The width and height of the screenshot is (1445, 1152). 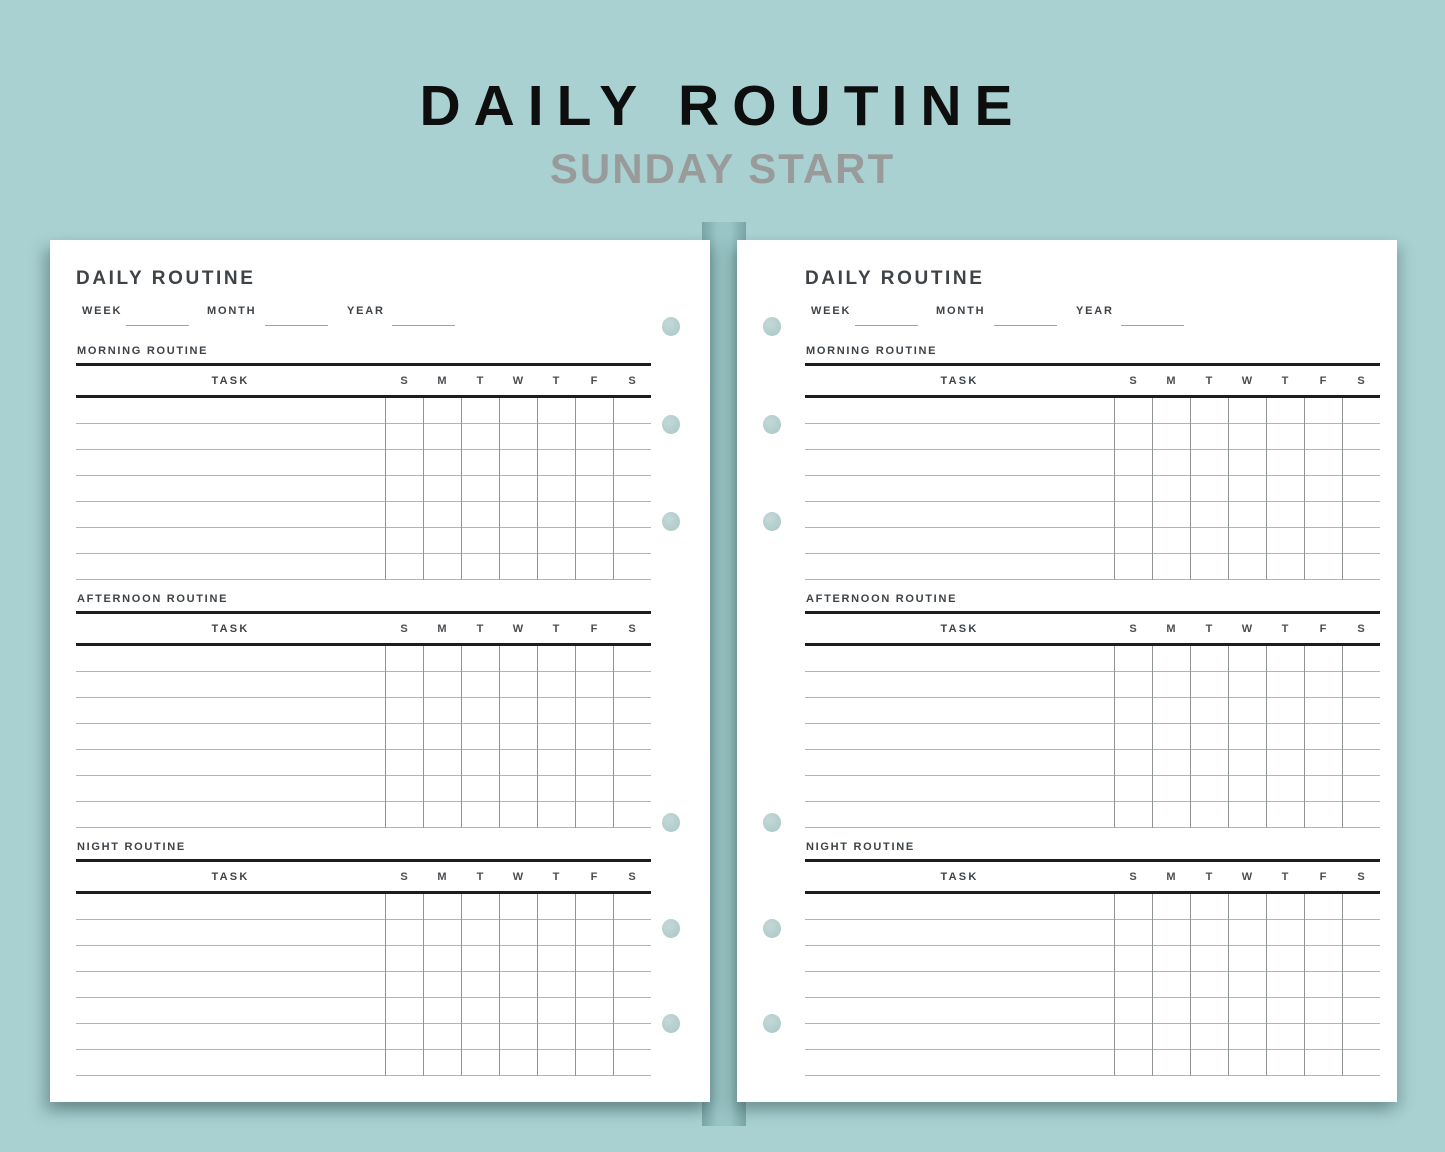 I want to click on banner-subtitle: SUNDAY START, so click(x=722, y=168).